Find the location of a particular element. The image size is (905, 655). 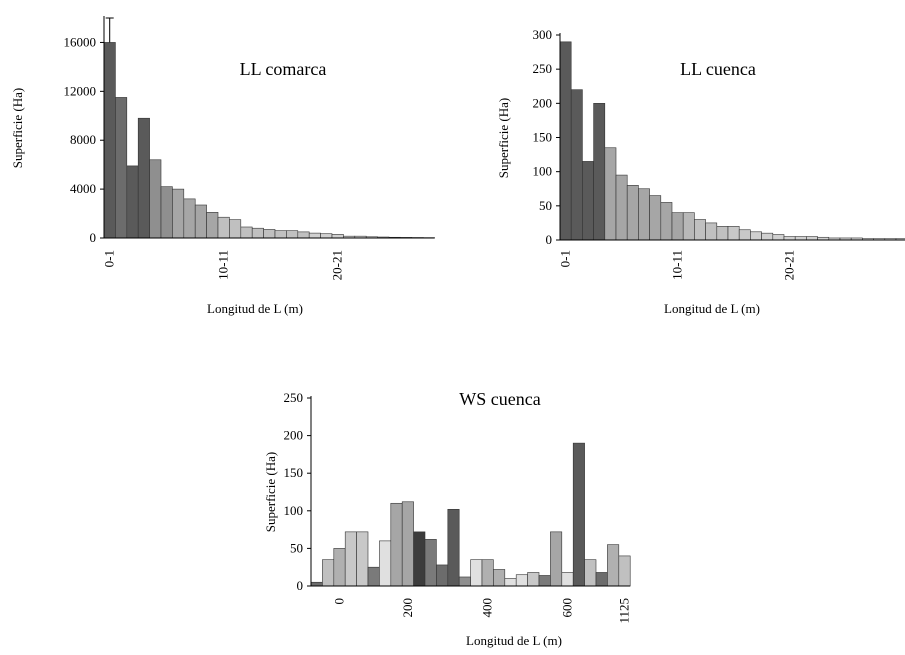

chart-title: LL cuenca is located at coordinates (718, 69).